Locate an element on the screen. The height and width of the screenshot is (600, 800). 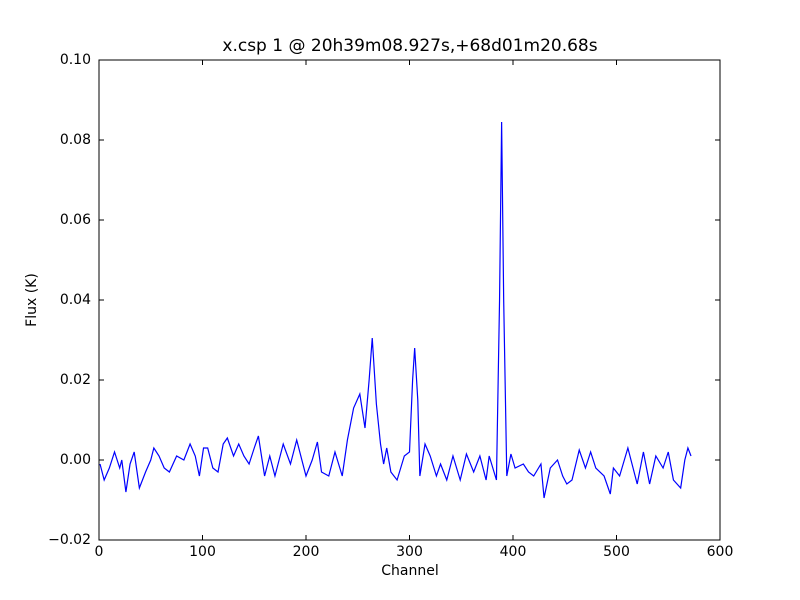
x-tick-label: 600 is located at coordinates (720, 552).